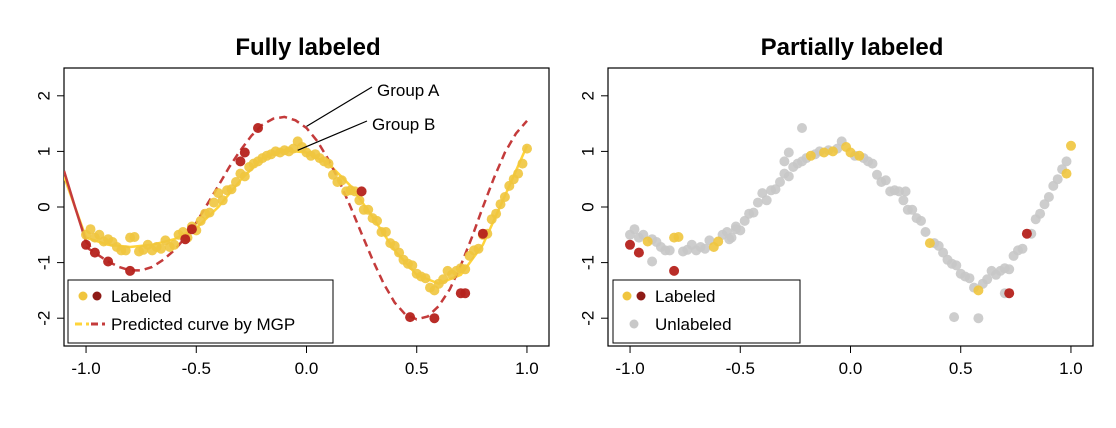  What do you see at coordinates (408, 90) in the screenshot?
I see `annotation-label: Group A` at bounding box center [408, 90].